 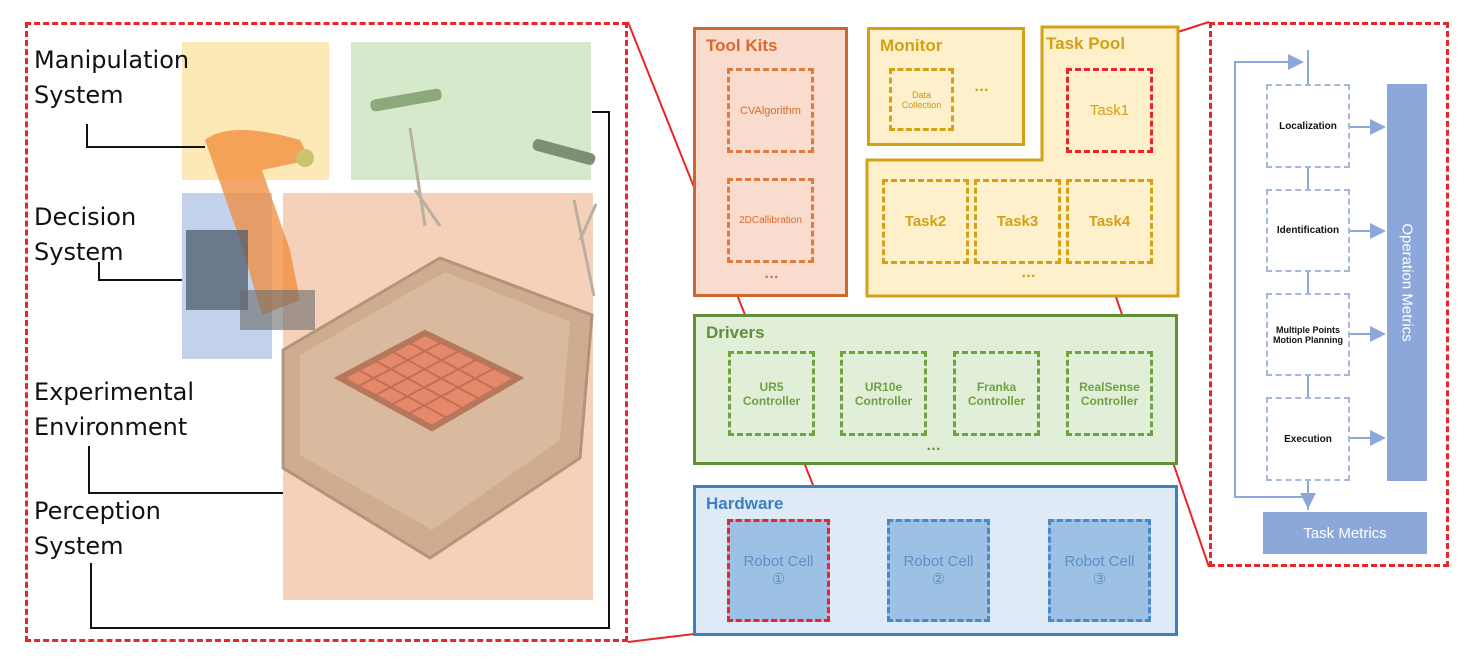 What do you see at coordinates (938, 570) in the screenshot?
I see `robot-cell-2: Robot Cell ②` at bounding box center [938, 570].